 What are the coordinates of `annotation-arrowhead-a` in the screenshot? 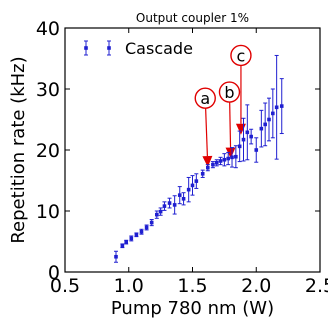 It's located at (207, 161).